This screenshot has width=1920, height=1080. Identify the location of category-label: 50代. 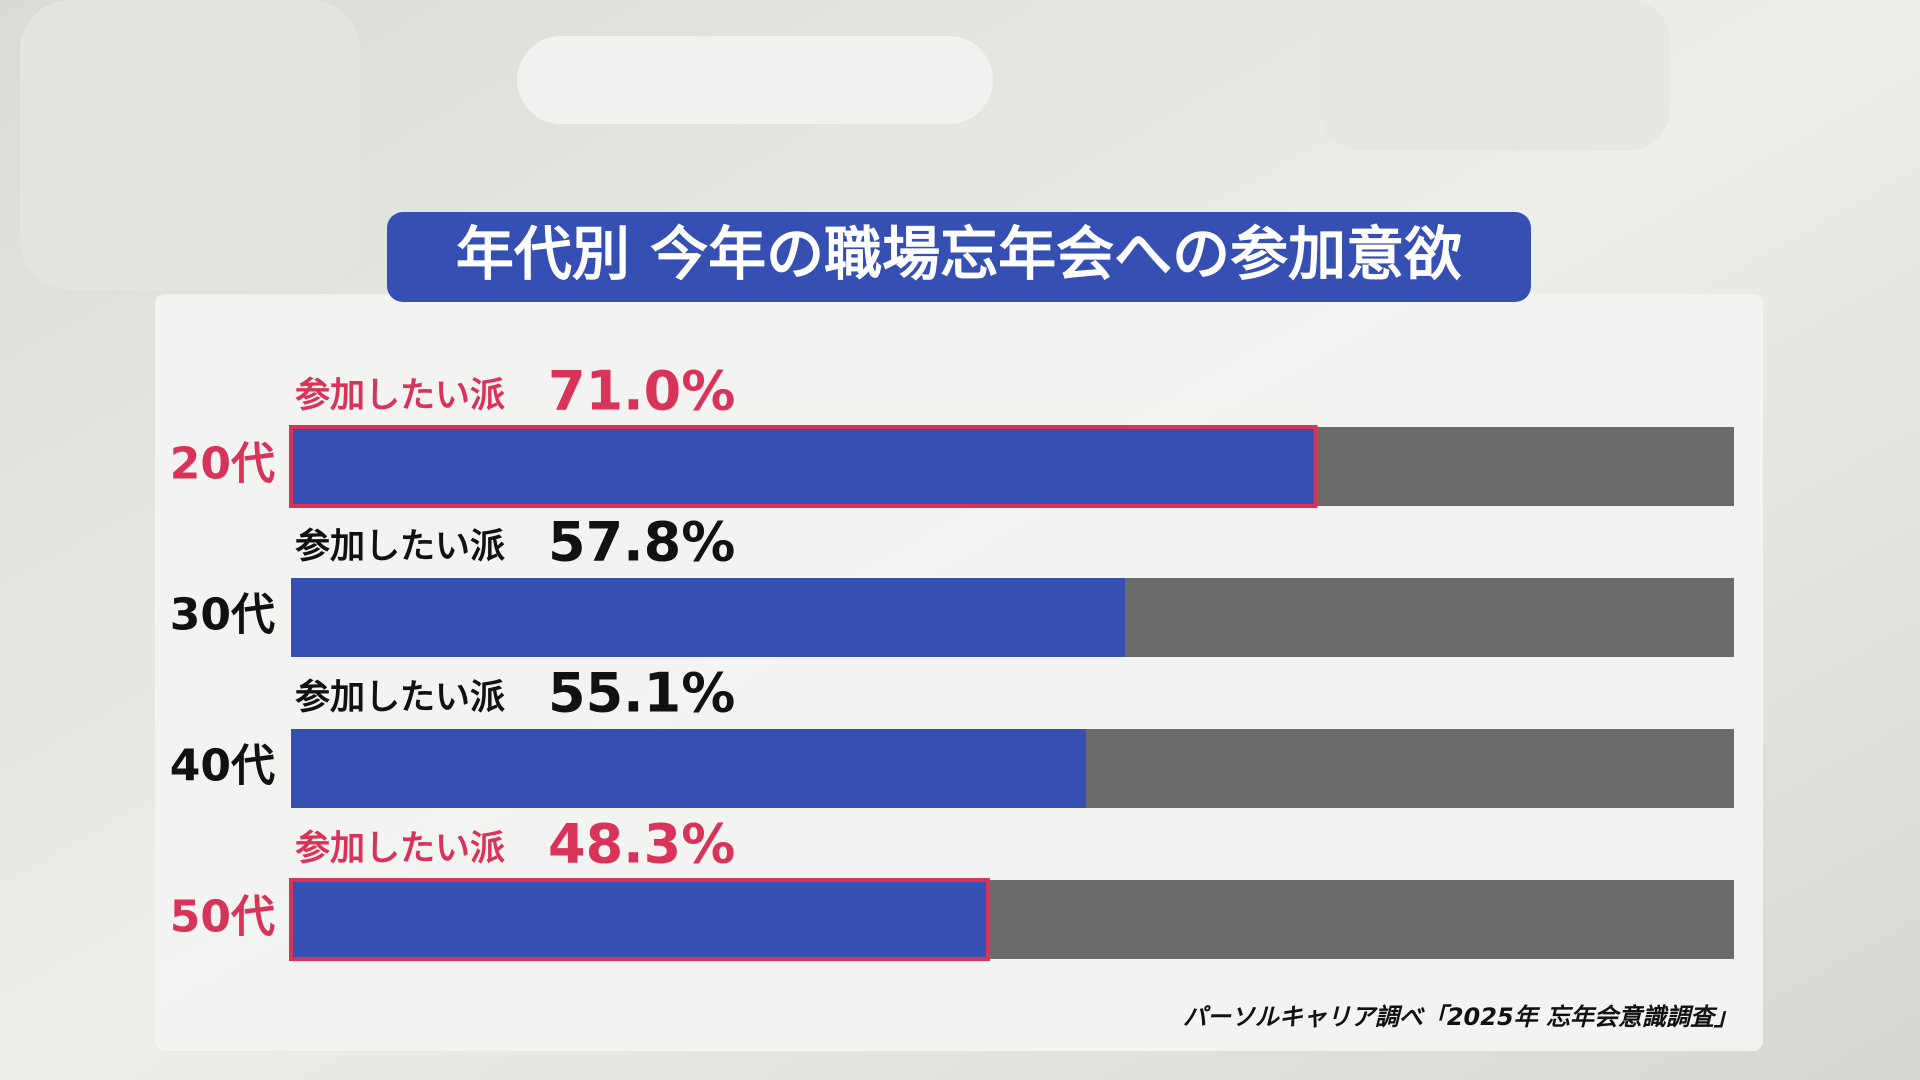
(222, 917).